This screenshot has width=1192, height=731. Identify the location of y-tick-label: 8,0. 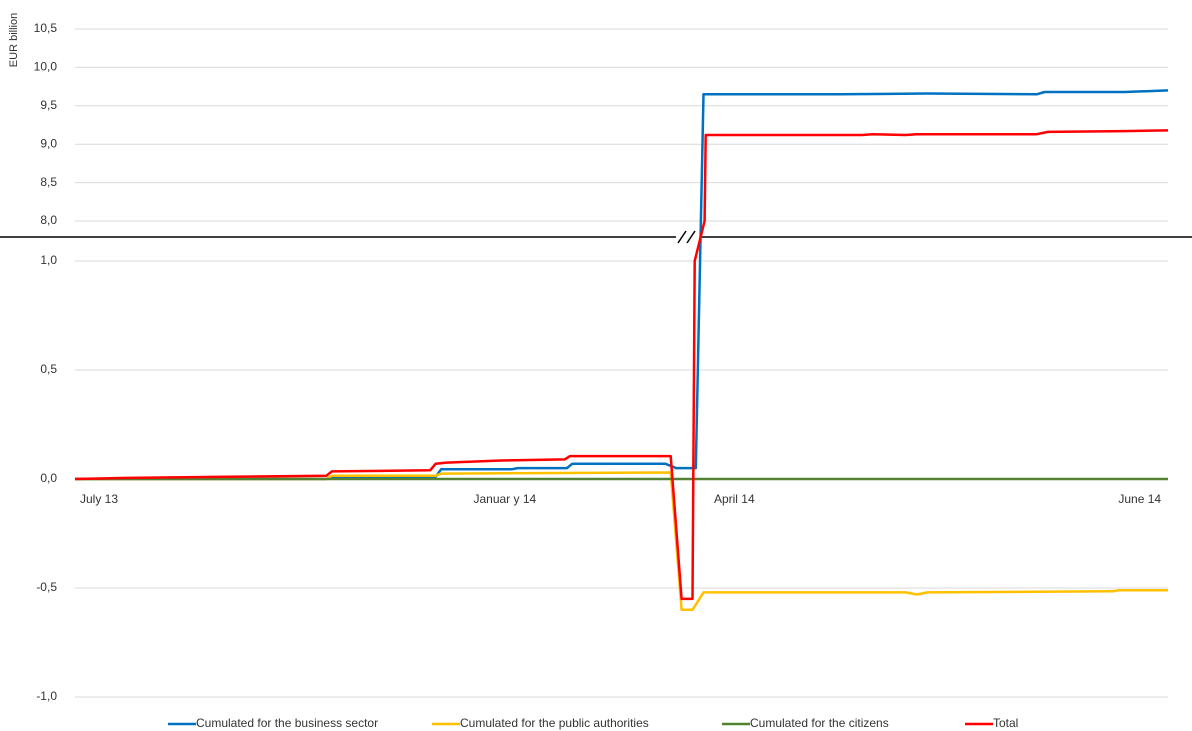
(48, 220).